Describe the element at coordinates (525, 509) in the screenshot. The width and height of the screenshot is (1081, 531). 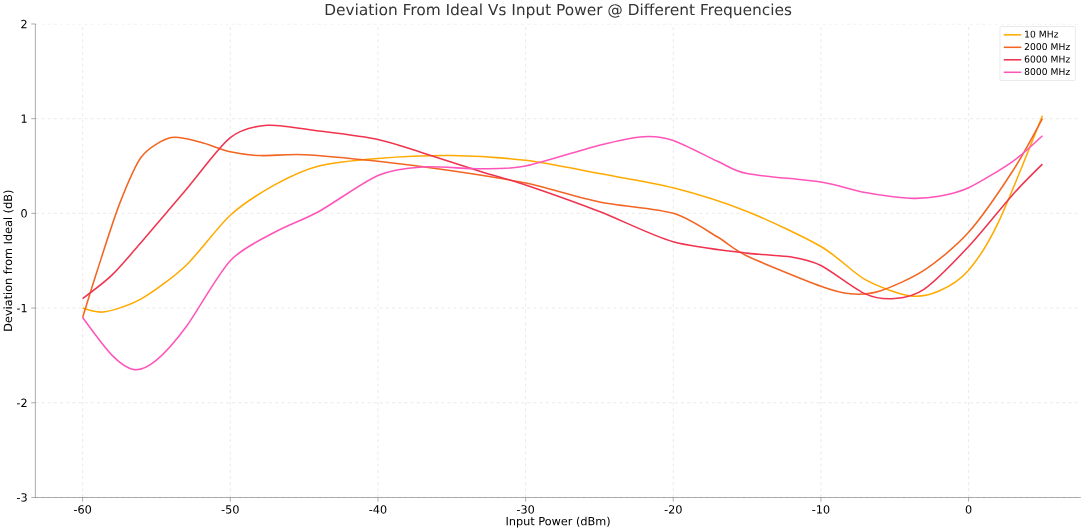
I see `x-tick-label: -30` at that location.